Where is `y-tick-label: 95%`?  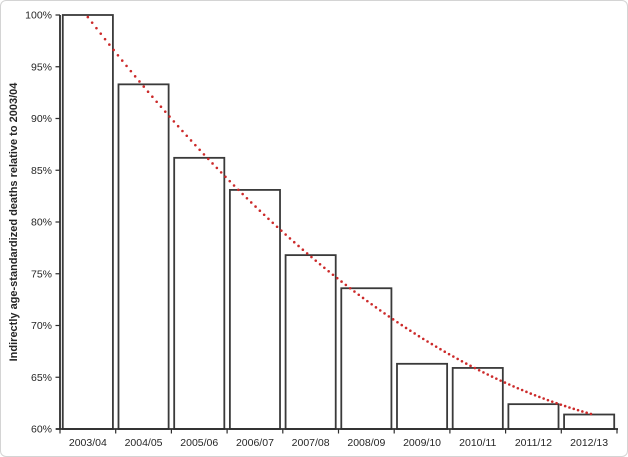 y-tick-label: 95% is located at coordinates (41, 67).